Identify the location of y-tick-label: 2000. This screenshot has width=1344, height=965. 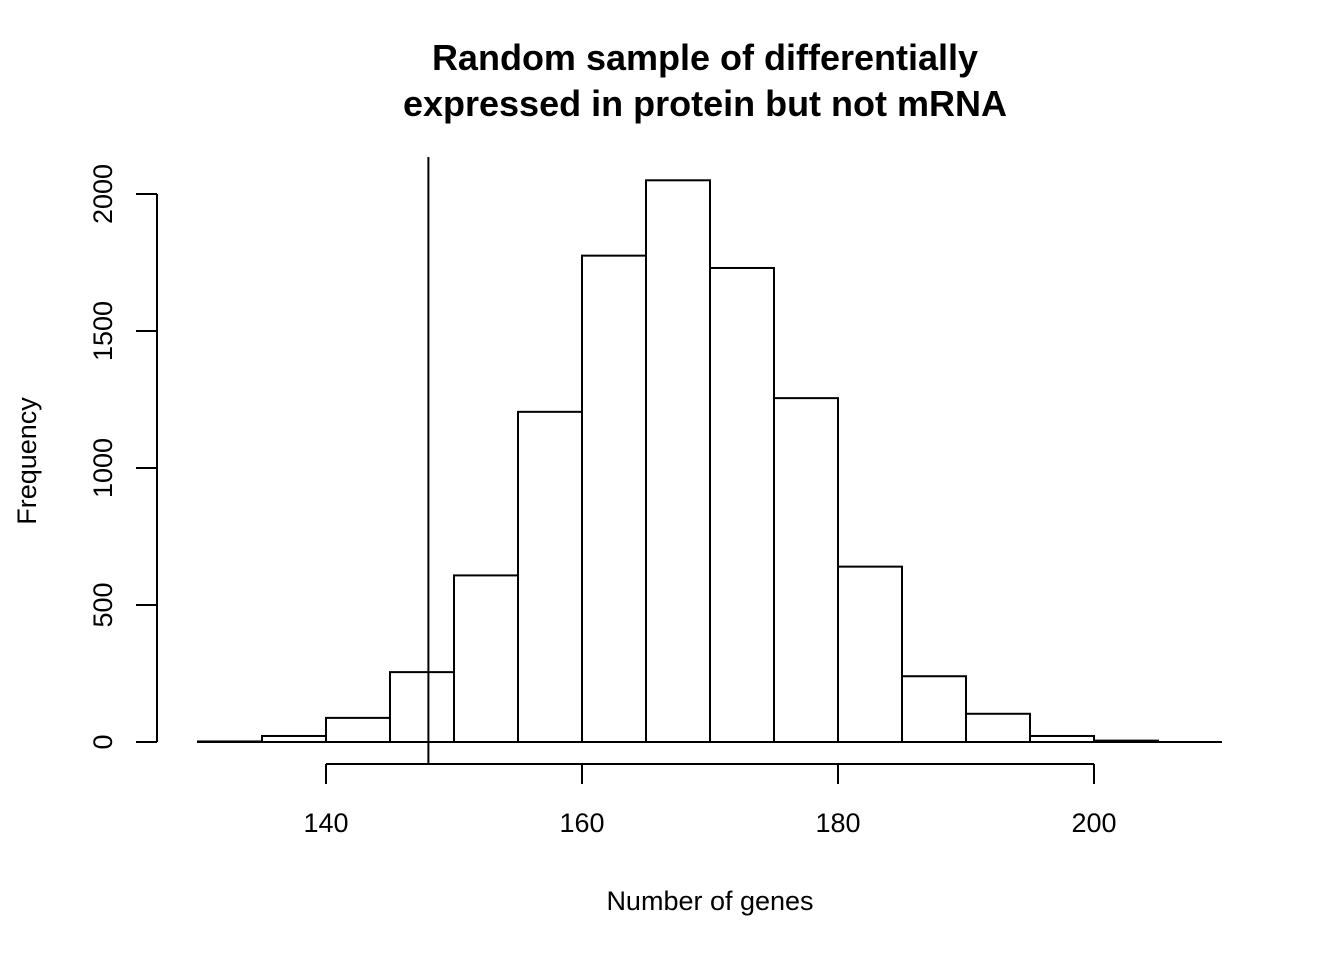
(103, 194).